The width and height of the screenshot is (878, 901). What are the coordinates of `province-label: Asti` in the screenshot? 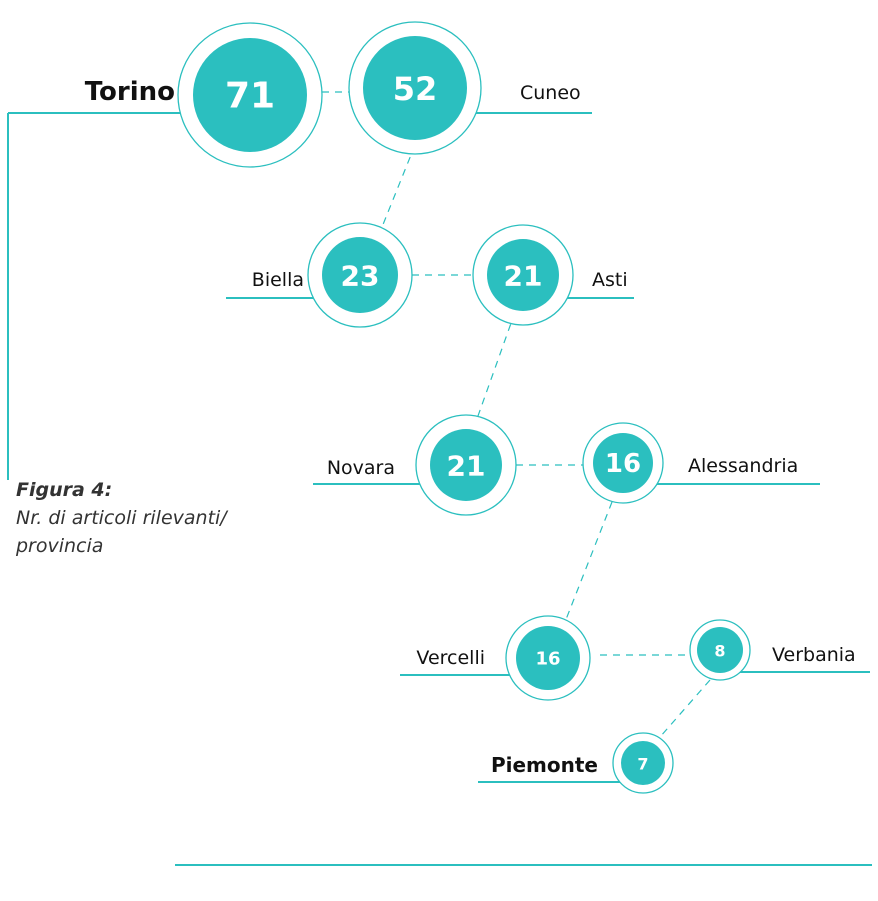 It's located at (610, 280).